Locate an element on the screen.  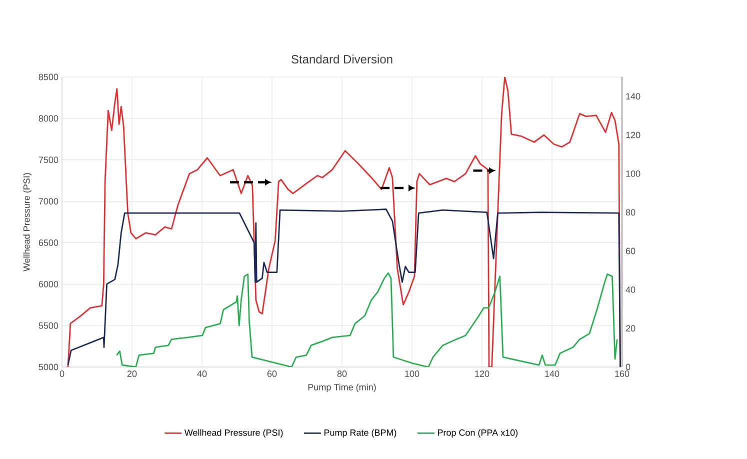
y2-tick-label: 60 is located at coordinates (631, 251).